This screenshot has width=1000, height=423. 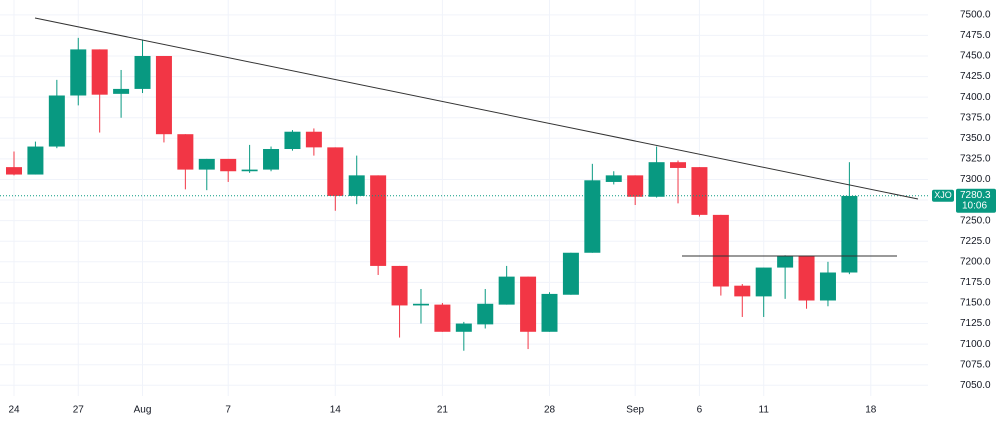 I want to click on symbol-tag, so click(x=943, y=195).